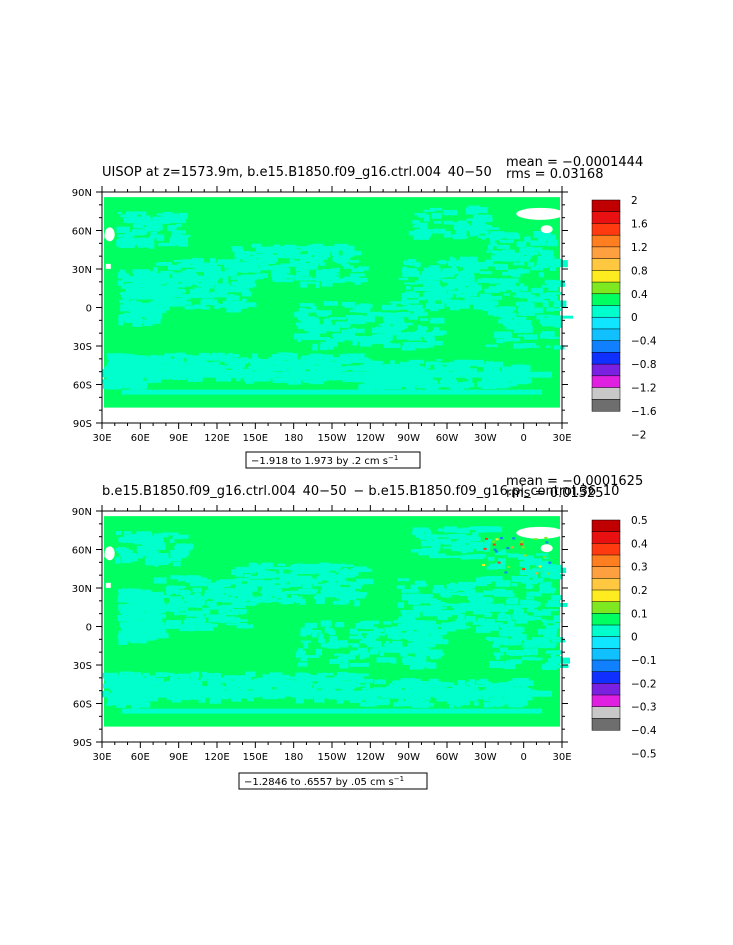 Image resolution: width=733 pixels, height=945 pixels. What do you see at coordinates (332, 438) in the screenshot?
I see `x-tick-label: 150W` at bounding box center [332, 438].